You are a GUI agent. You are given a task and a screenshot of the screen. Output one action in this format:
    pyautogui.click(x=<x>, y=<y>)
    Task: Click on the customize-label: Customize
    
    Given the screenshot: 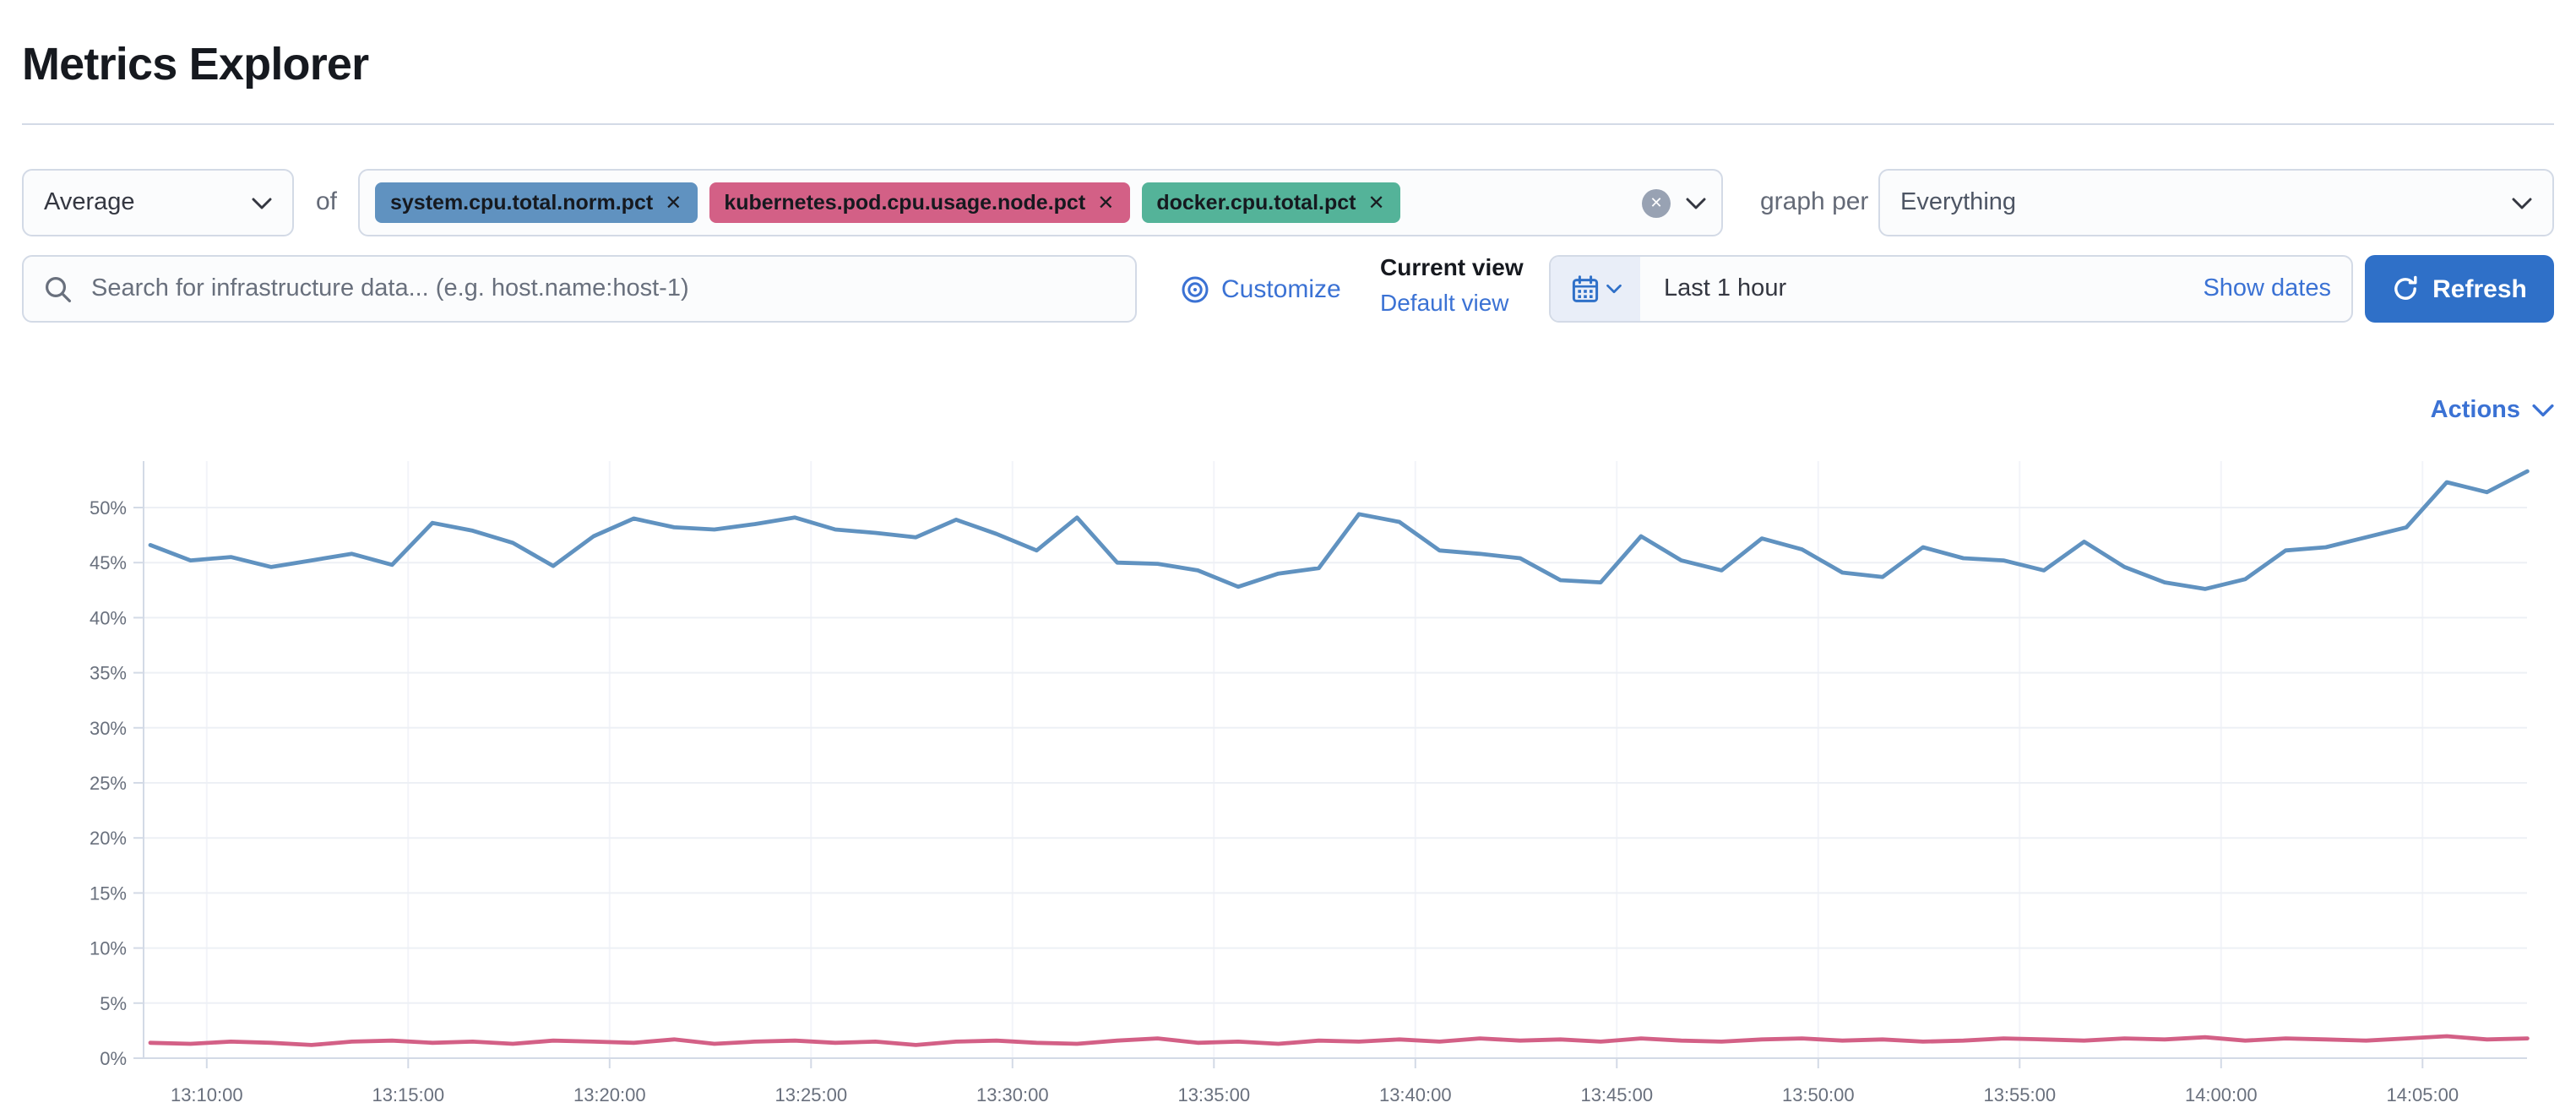 What is the action you would take?
    pyautogui.click(x=1281, y=288)
    